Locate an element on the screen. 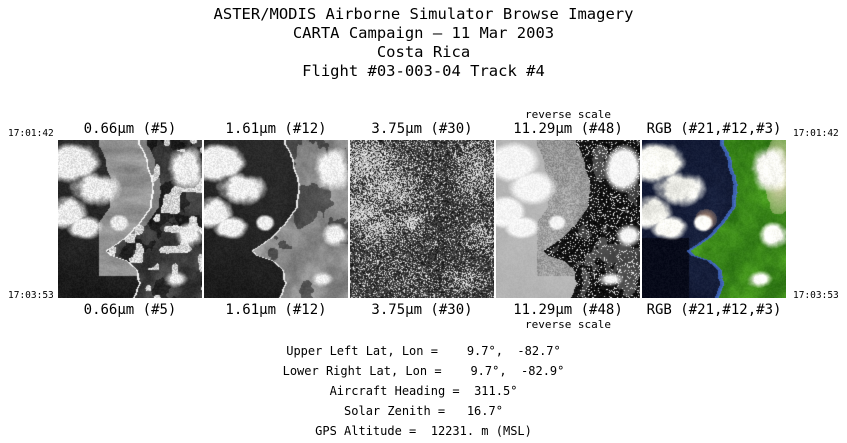  title-line-4: Flight #03-003-04 Track #4 is located at coordinates (423, 71).